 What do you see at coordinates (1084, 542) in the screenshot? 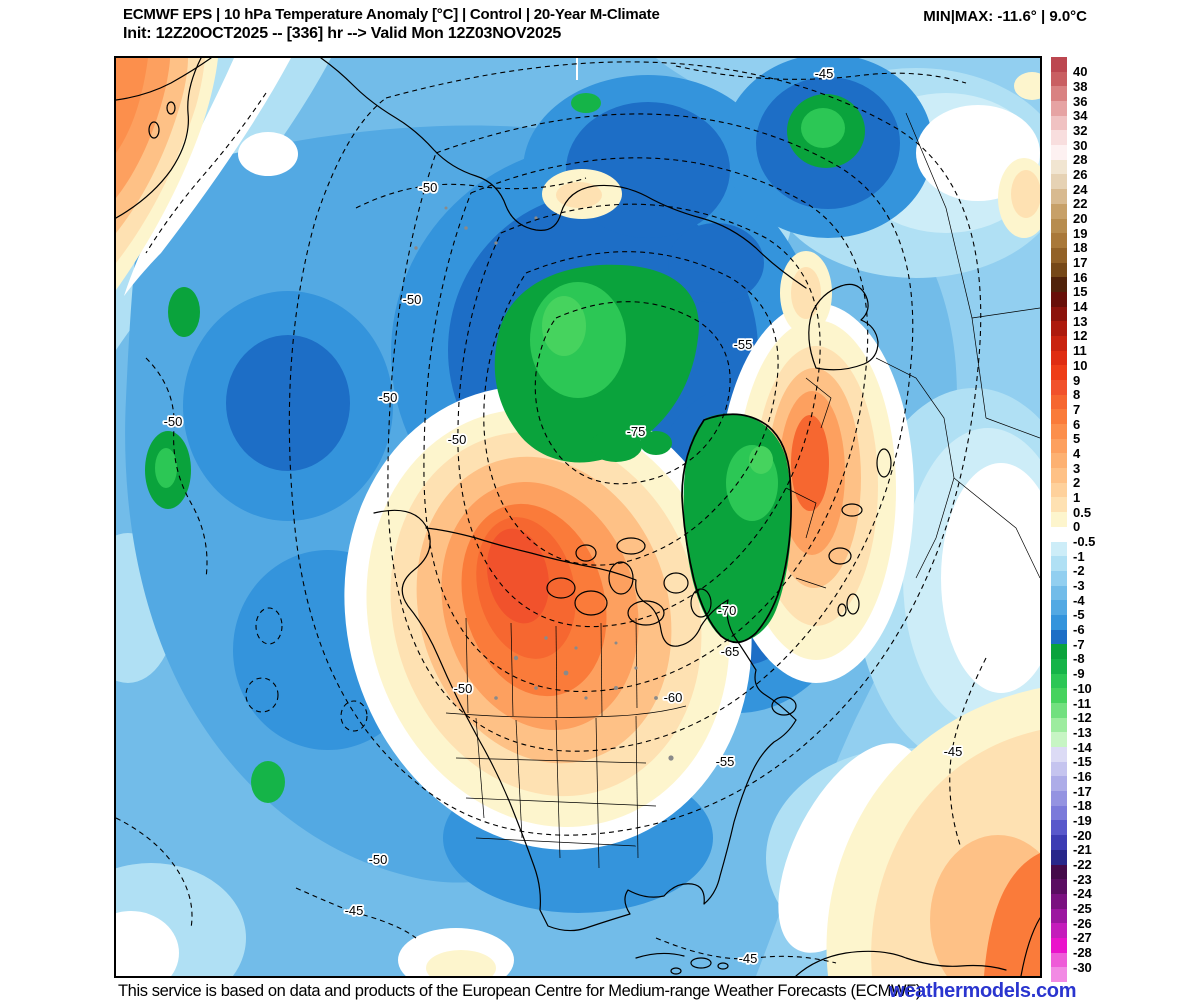
I see `colorbar-label: -0.5` at bounding box center [1084, 542].